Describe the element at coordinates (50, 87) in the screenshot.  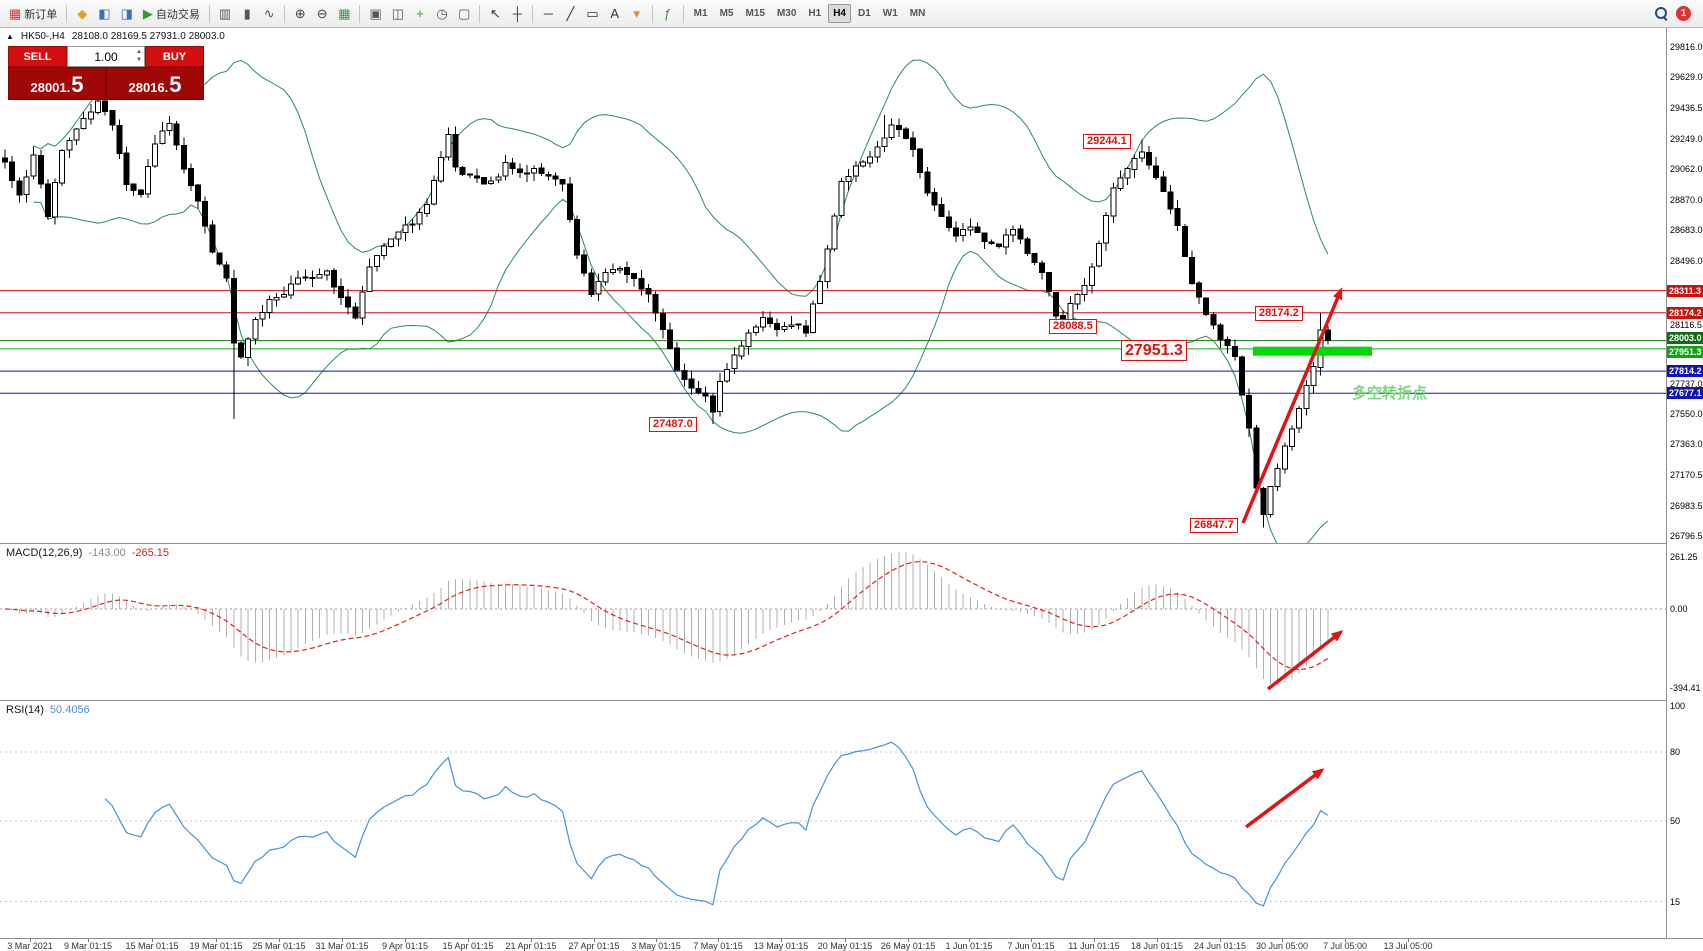
I see `sell-price-main: 28001.` at that location.